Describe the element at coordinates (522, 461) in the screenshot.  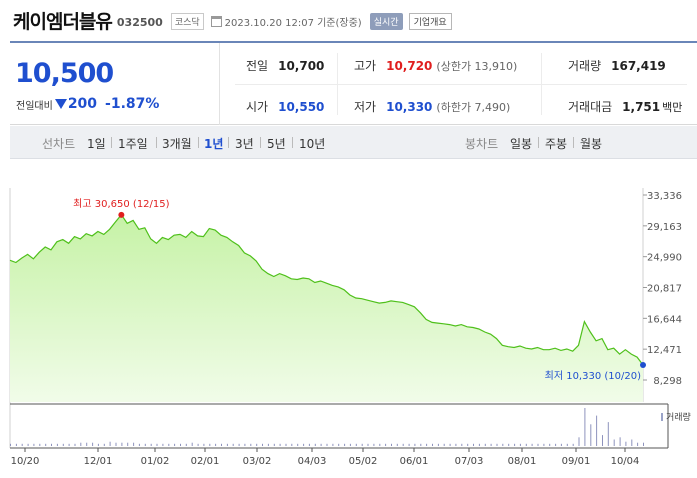
I see `x-tick-label: 08/01` at that location.